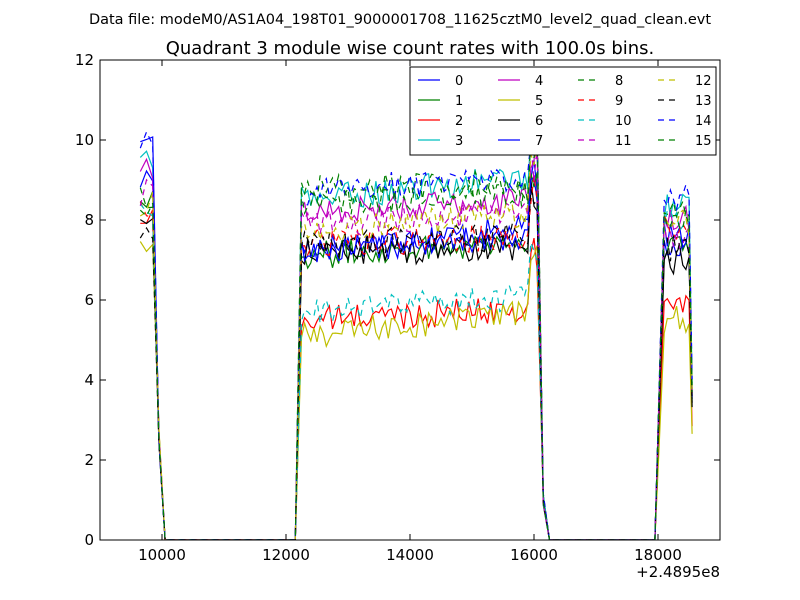  I want to click on legend-label-4: 4, so click(539, 81).